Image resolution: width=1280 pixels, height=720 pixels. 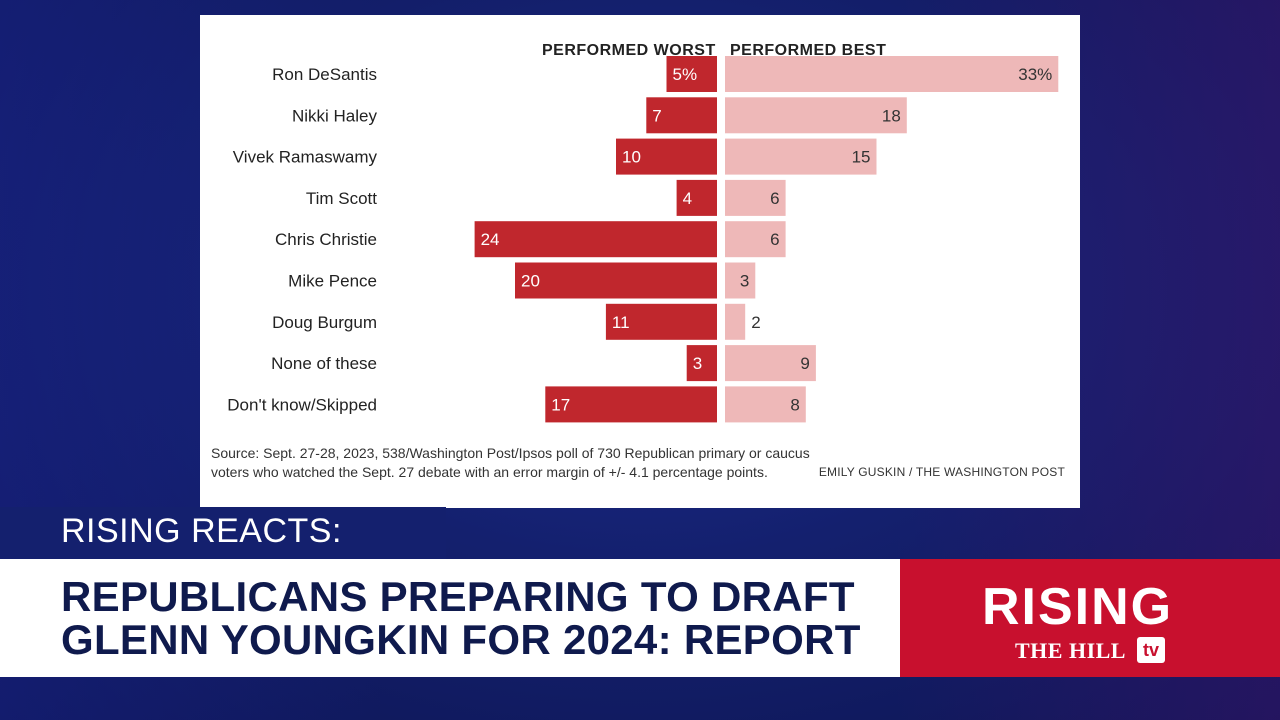 What do you see at coordinates (755, 322) in the screenshot?
I see `bar-best-label: 2` at bounding box center [755, 322].